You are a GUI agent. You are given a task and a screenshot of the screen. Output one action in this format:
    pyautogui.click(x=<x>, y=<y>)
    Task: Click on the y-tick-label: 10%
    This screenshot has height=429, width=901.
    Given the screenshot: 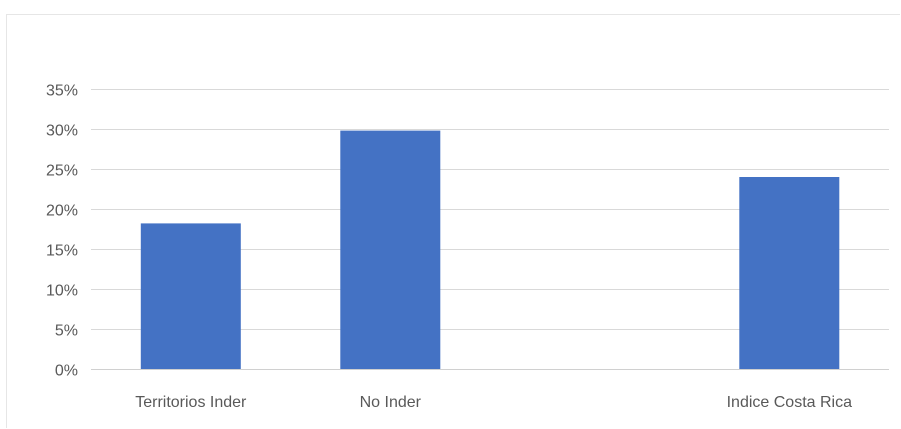 What is the action you would take?
    pyautogui.click(x=62, y=291)
    